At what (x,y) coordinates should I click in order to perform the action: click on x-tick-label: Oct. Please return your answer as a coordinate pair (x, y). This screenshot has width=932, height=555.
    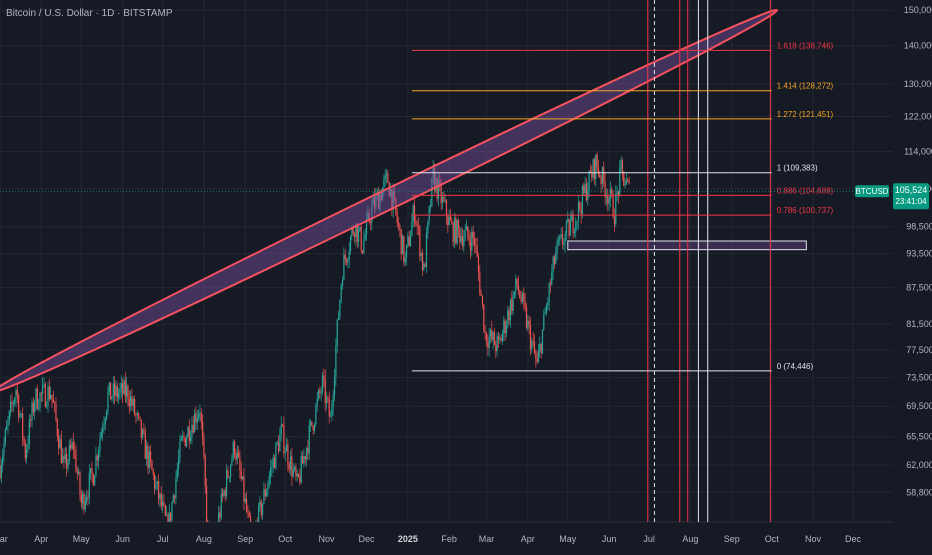
    Looking at the image, I should click on (772, 539).